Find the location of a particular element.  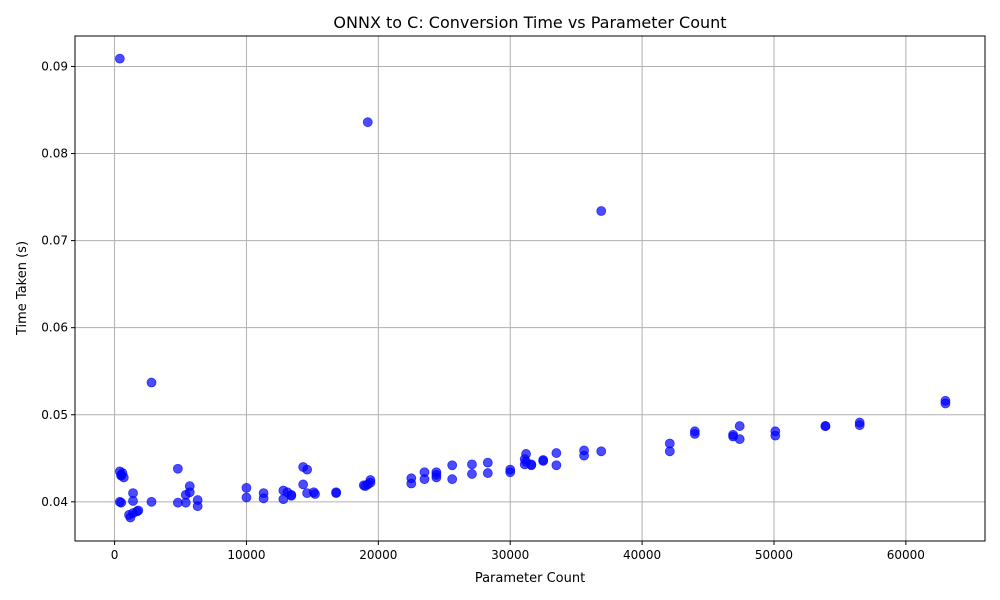

y-tick-label: 0.07 is located at coordinates (54, 241).